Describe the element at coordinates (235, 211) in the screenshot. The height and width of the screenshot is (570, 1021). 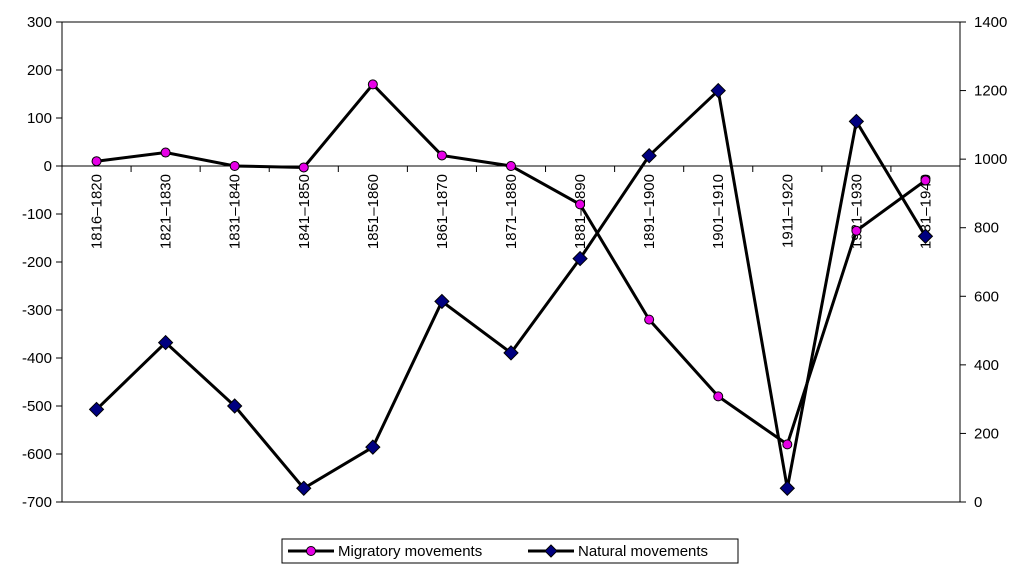
I see `category-label: 1831–1840` at that location.